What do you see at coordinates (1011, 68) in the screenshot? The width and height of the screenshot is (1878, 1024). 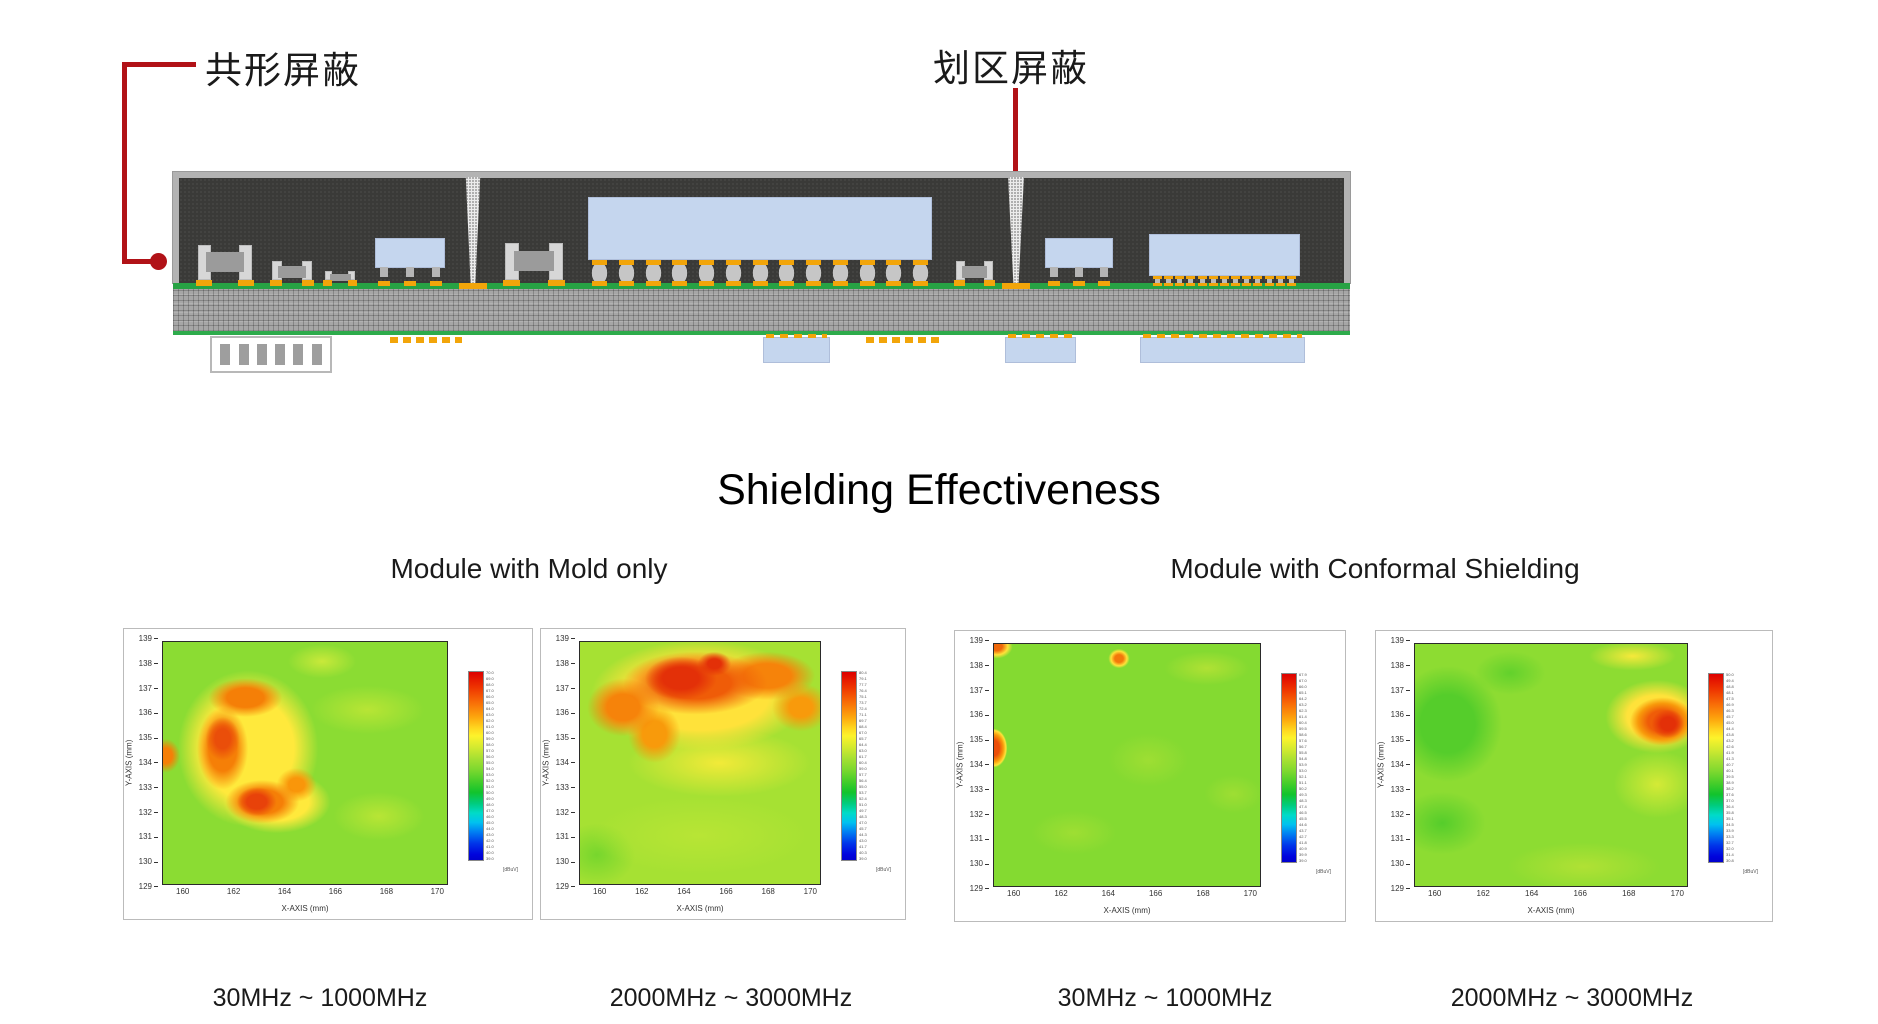 I see `label-compartment-shielding: 划区屏蔽` at bounding box center [1011, 68].